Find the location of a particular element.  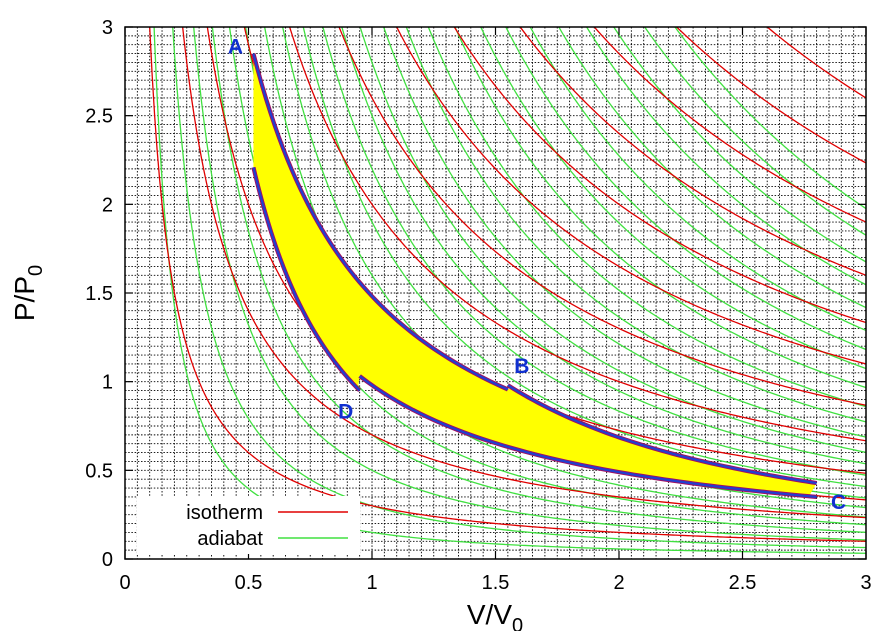

y-tick-label: 1.5 is located at coordinates (99, 294).